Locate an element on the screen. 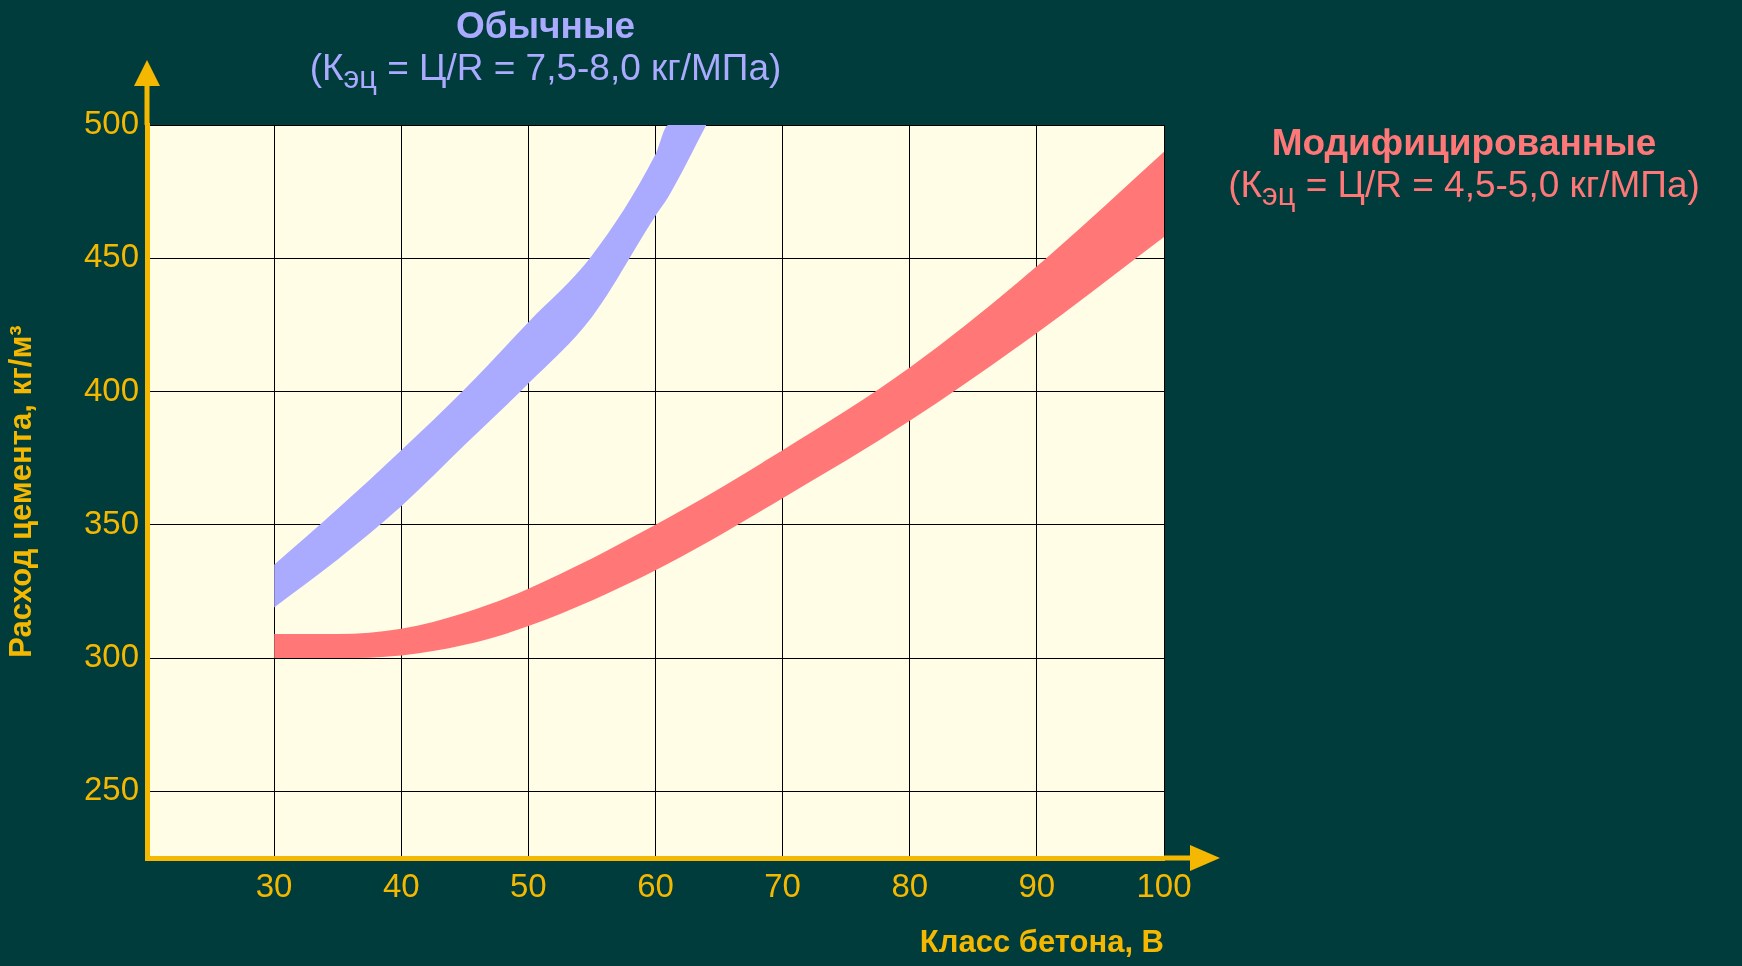  x-tick-label: 60 is located at coordinates (655, 885).